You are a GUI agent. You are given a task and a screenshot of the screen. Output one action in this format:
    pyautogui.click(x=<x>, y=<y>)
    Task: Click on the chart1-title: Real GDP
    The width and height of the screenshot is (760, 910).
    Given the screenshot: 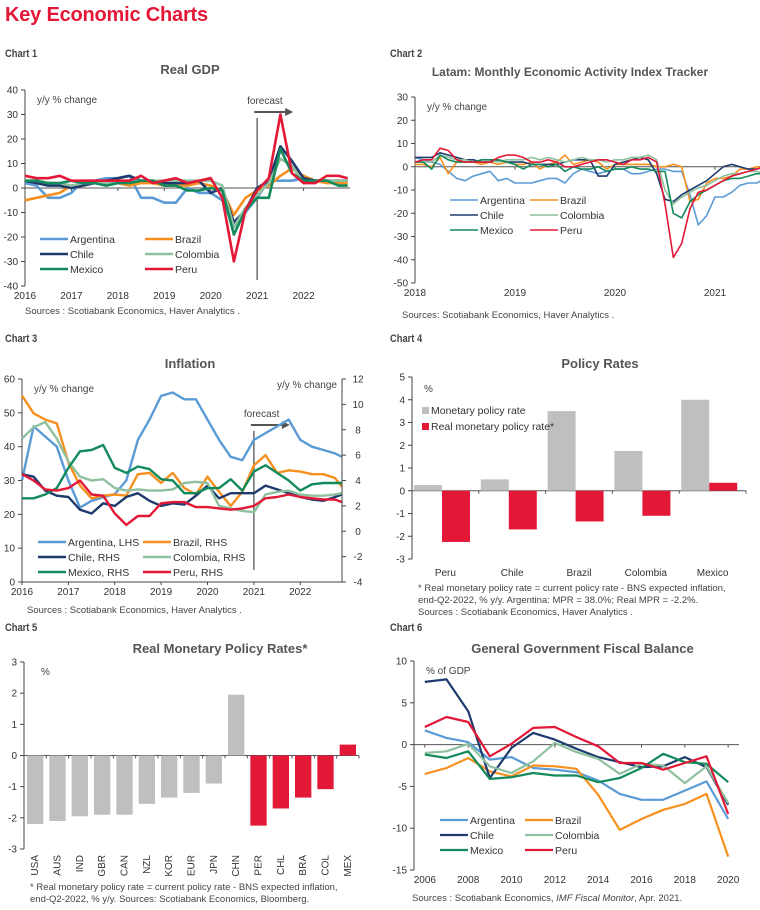 What is the action you would take?
    pyautogui.click(x=190, y=69)
    